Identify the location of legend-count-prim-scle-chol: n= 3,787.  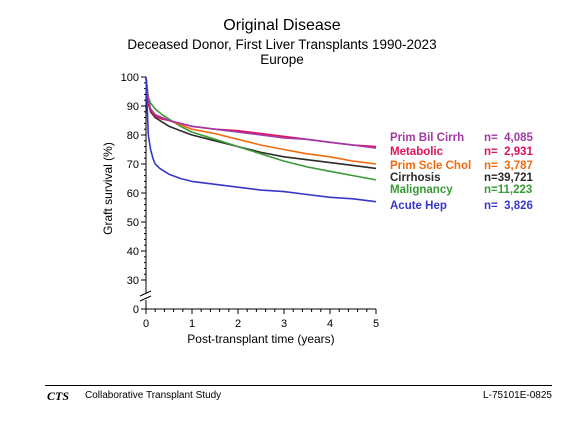
(508, 166).